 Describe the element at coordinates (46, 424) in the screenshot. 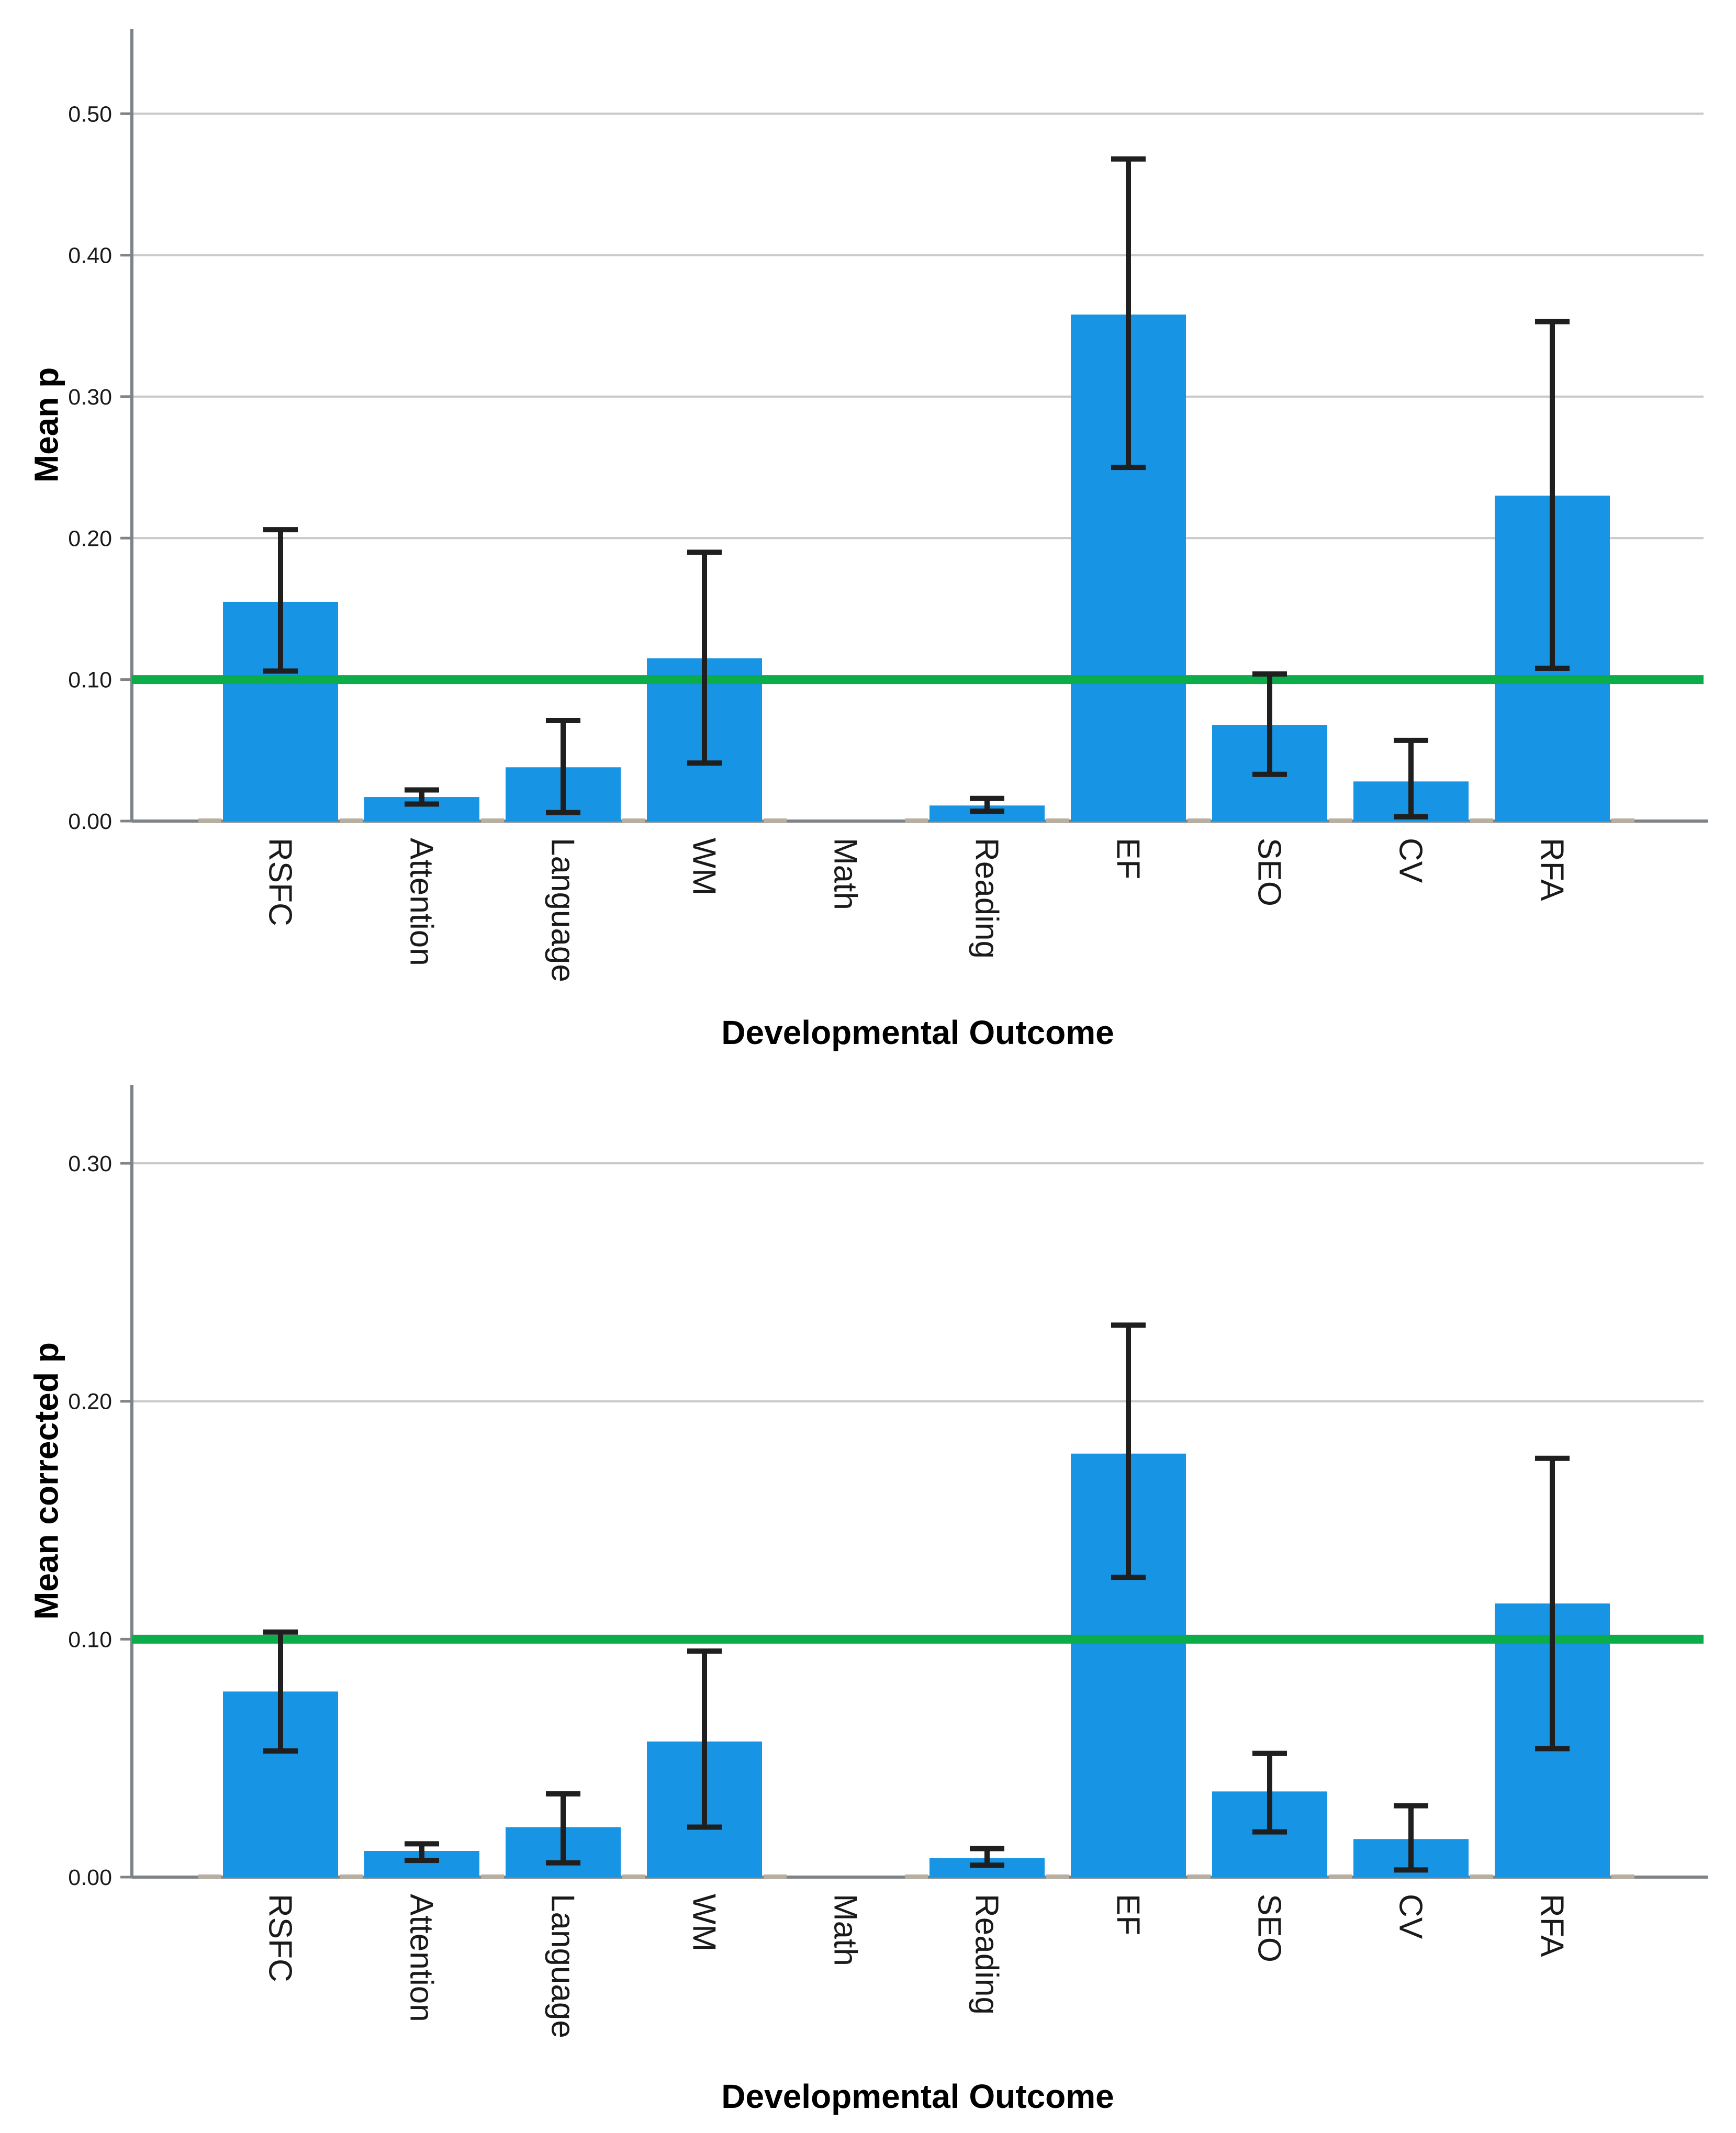

I see `y-axis-title: Mean p` at that location.